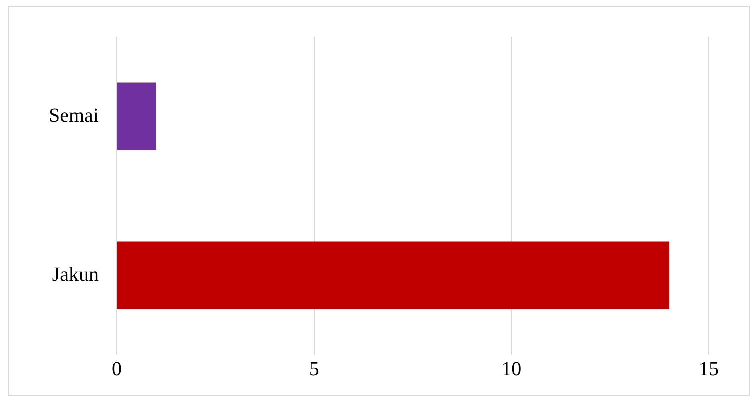 The image size is (755, 401). I want to click on x-tick-label: 15, so click(709, 369).